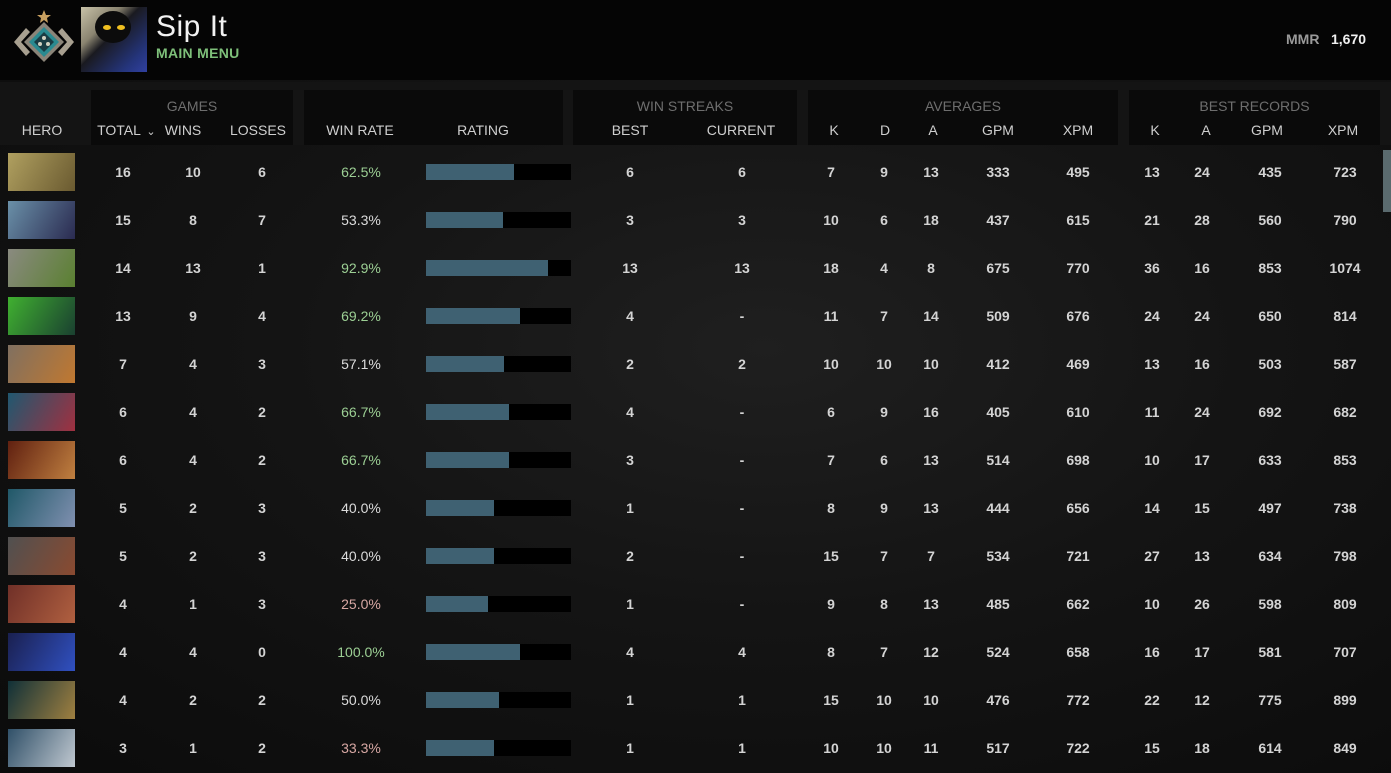  What do you see at coordinates (741, 130) in the screenshot?
I see `col-current: CURRENT` at bounding box center [741, 130].